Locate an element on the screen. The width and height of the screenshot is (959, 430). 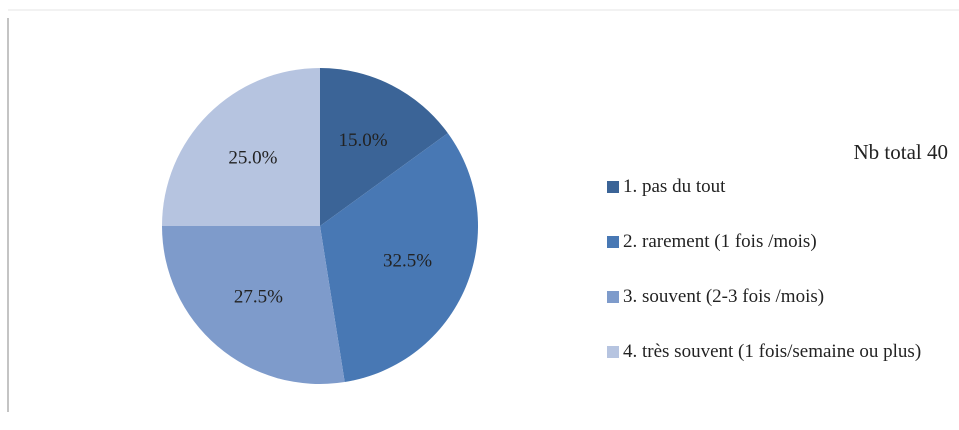
legend-item: 1. pas du tout is located at coordinates (779, 187).